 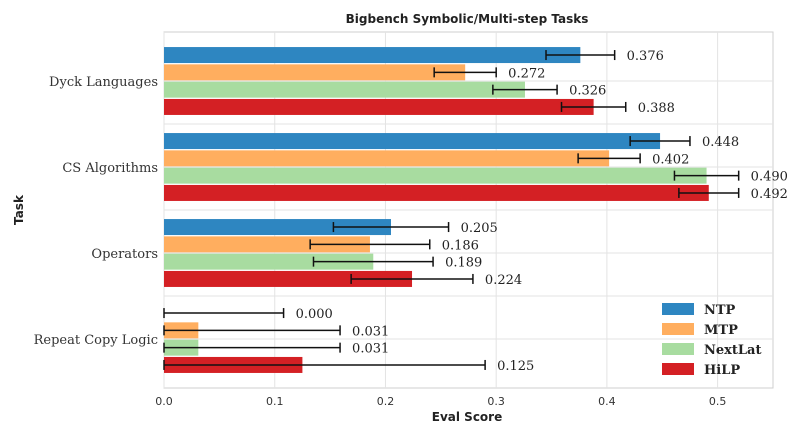 I want to click on value-label: 0.492, so click(x=769, y=194).